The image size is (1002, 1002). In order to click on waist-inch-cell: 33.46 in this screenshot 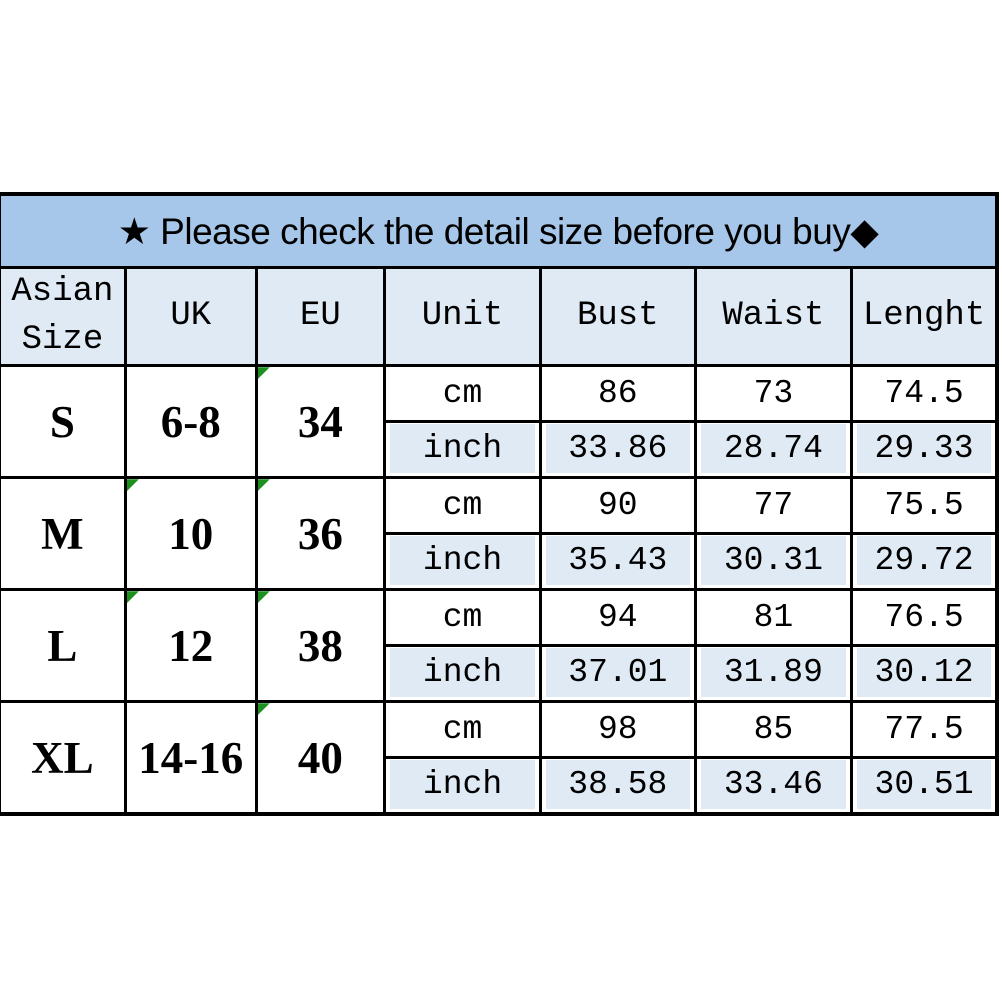, I will do `click(773, 786)`.